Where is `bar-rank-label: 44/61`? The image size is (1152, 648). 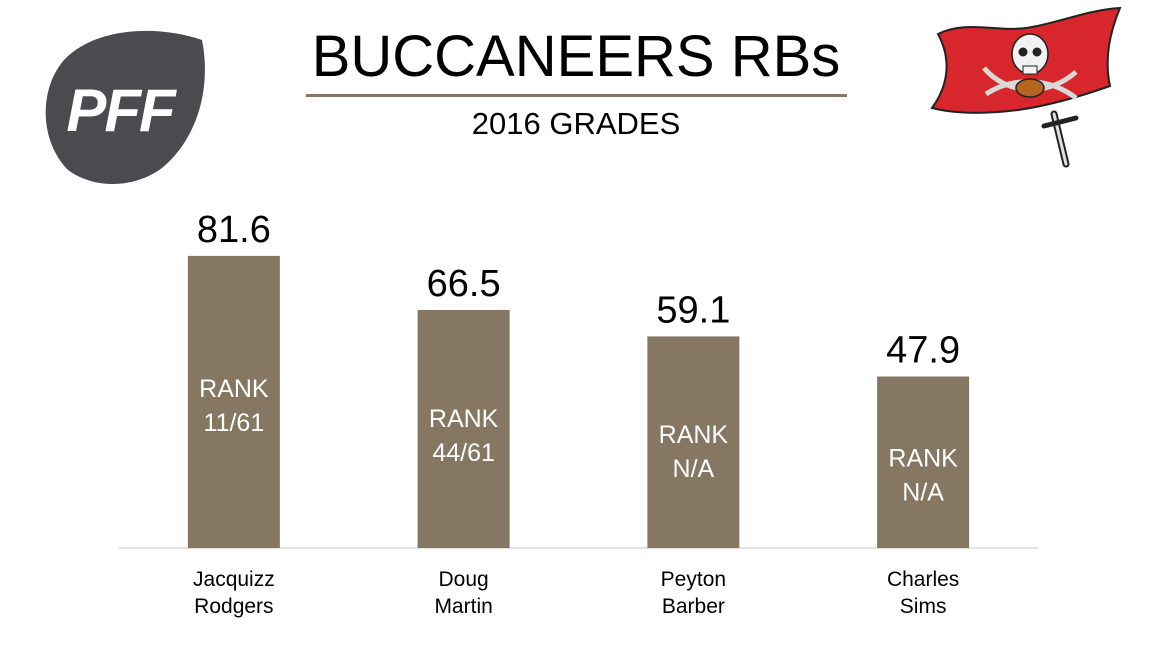
bar-rank-label: 44/61 is located at coordinates (463, 453).